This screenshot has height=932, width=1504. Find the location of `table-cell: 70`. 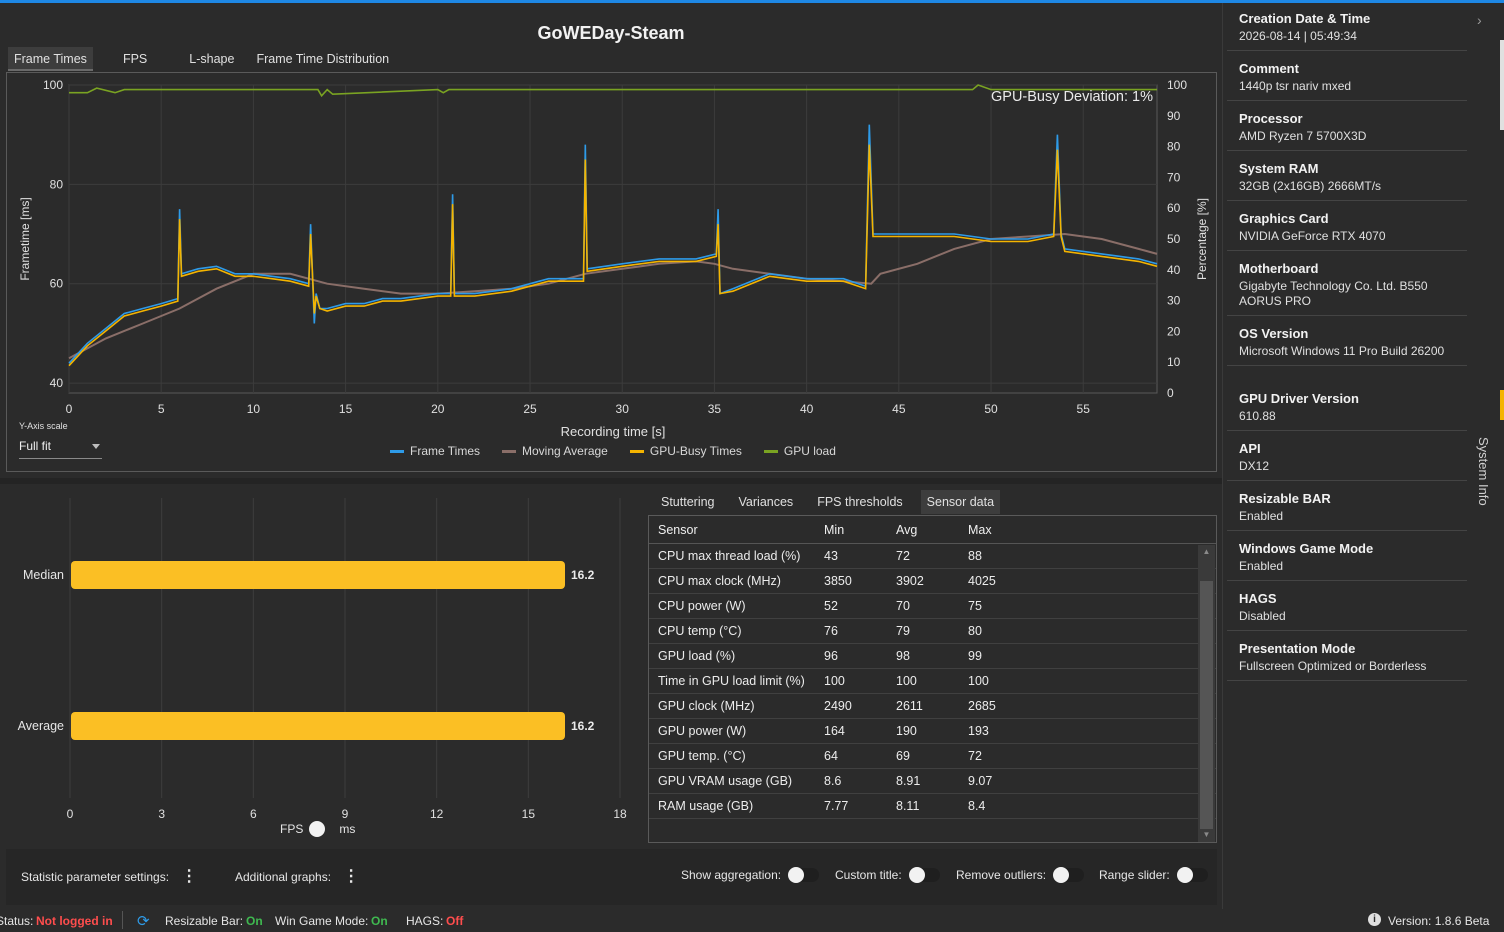

table-cell: 70 is located at coordinates (903, 606).